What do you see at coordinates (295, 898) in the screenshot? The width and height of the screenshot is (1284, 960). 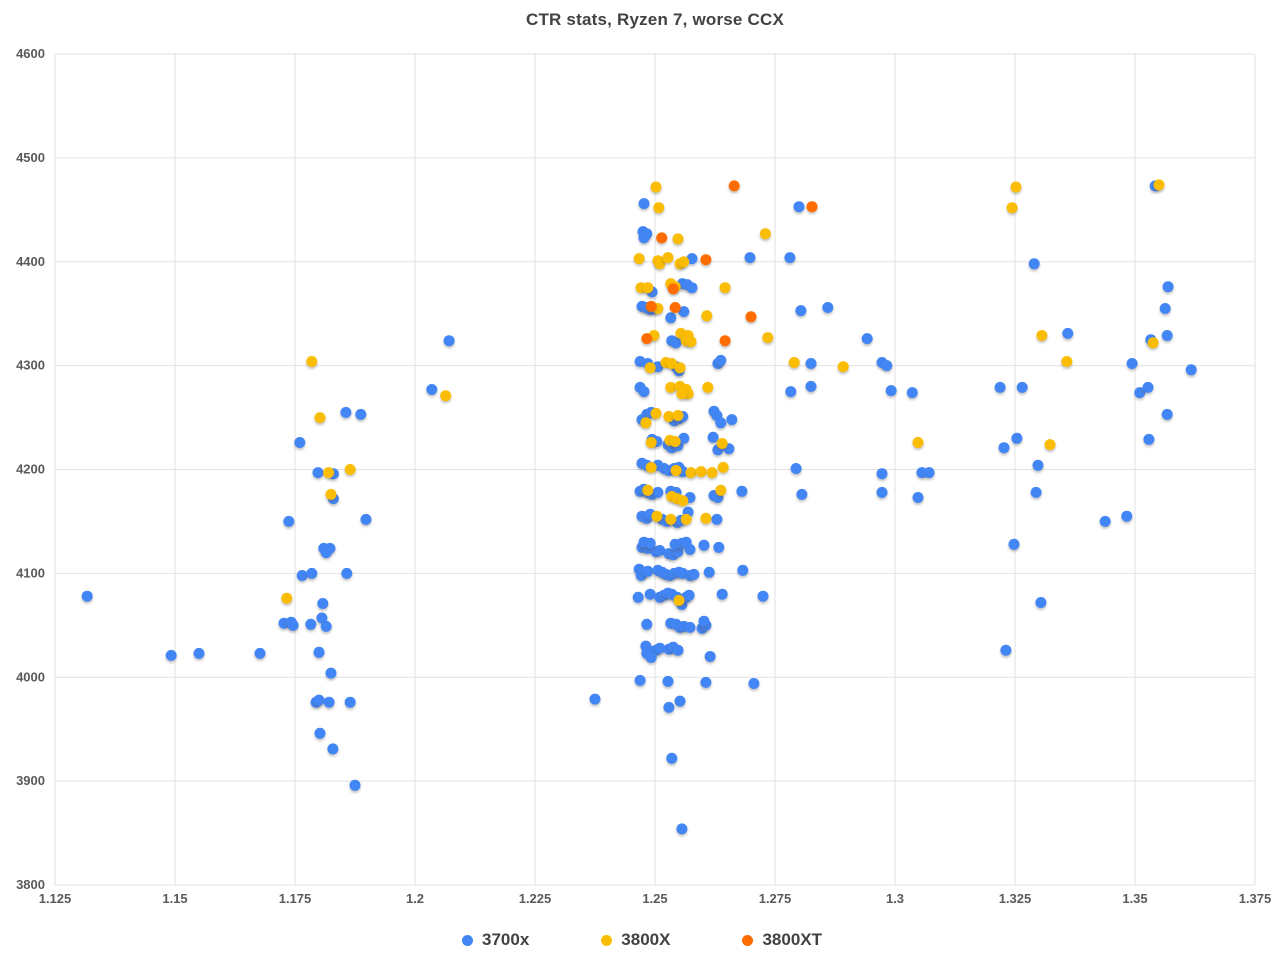 I see `x-tick-label: 1.175` at bounding box center [295, 898].